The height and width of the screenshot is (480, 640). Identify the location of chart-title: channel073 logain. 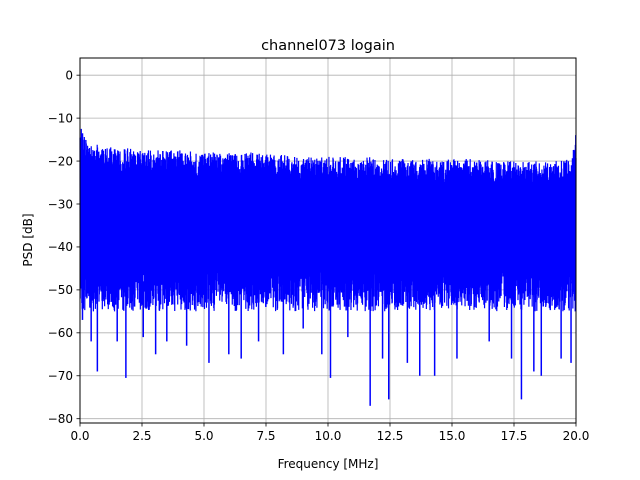
(328, 46).